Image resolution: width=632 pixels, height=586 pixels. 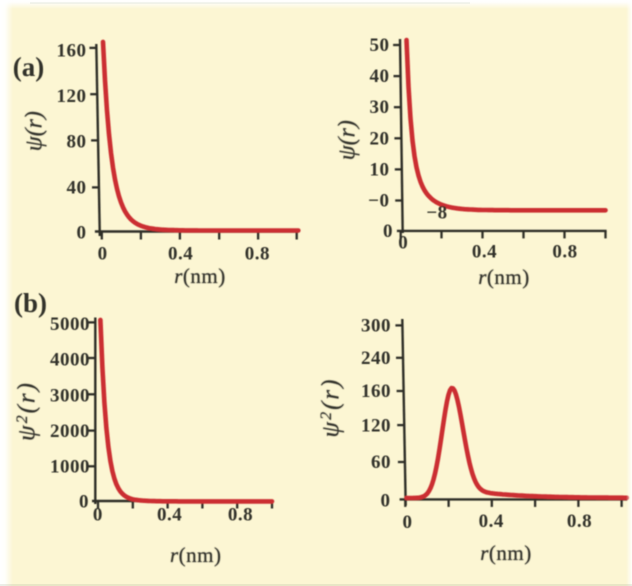 What do you see at coordinates (381, 462) in the screenshot?
I see `svg-text: 60` at bounding box center [381, 462].